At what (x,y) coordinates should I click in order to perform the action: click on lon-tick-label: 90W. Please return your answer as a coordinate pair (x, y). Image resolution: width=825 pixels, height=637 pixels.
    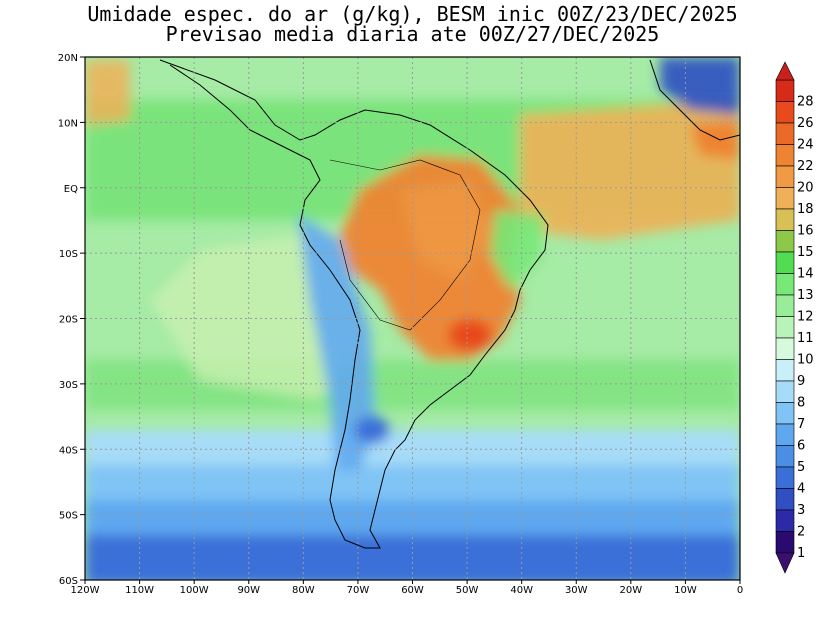
    Looking at the image, I should click on (248, 590).